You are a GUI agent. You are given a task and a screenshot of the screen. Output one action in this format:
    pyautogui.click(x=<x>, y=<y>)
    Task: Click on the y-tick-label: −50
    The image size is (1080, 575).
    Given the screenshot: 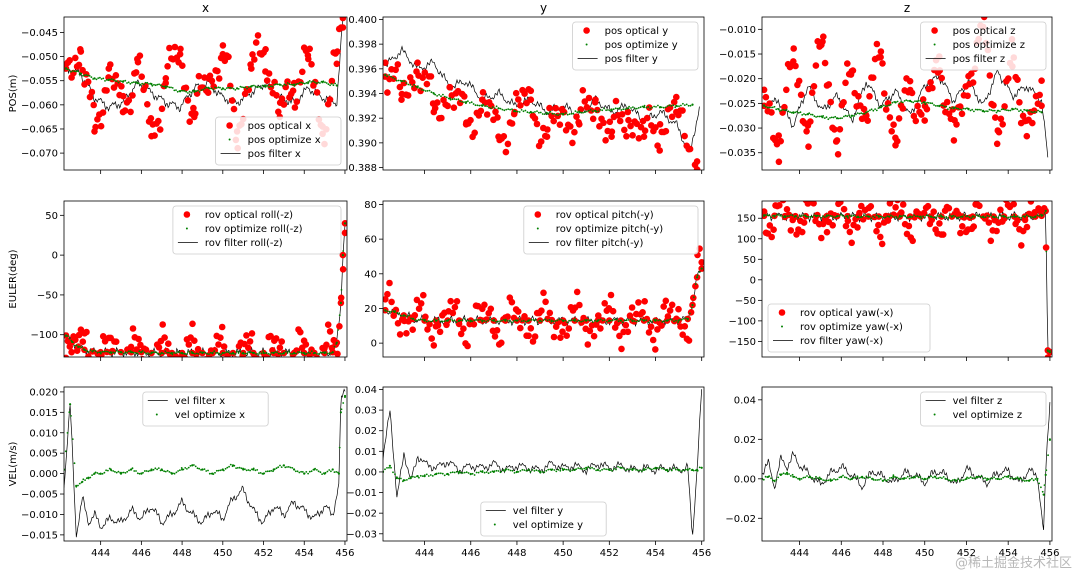 What is the action you would take?
    pyautogui.click(x=745, y=301)
    